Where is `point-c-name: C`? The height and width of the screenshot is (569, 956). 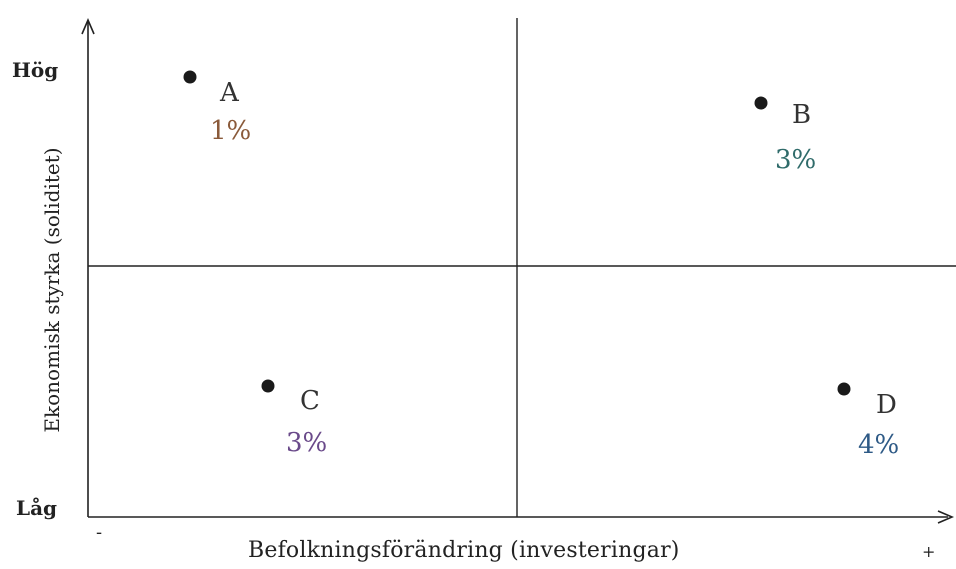
point-c-name: C is located at coordinates (310, 401).